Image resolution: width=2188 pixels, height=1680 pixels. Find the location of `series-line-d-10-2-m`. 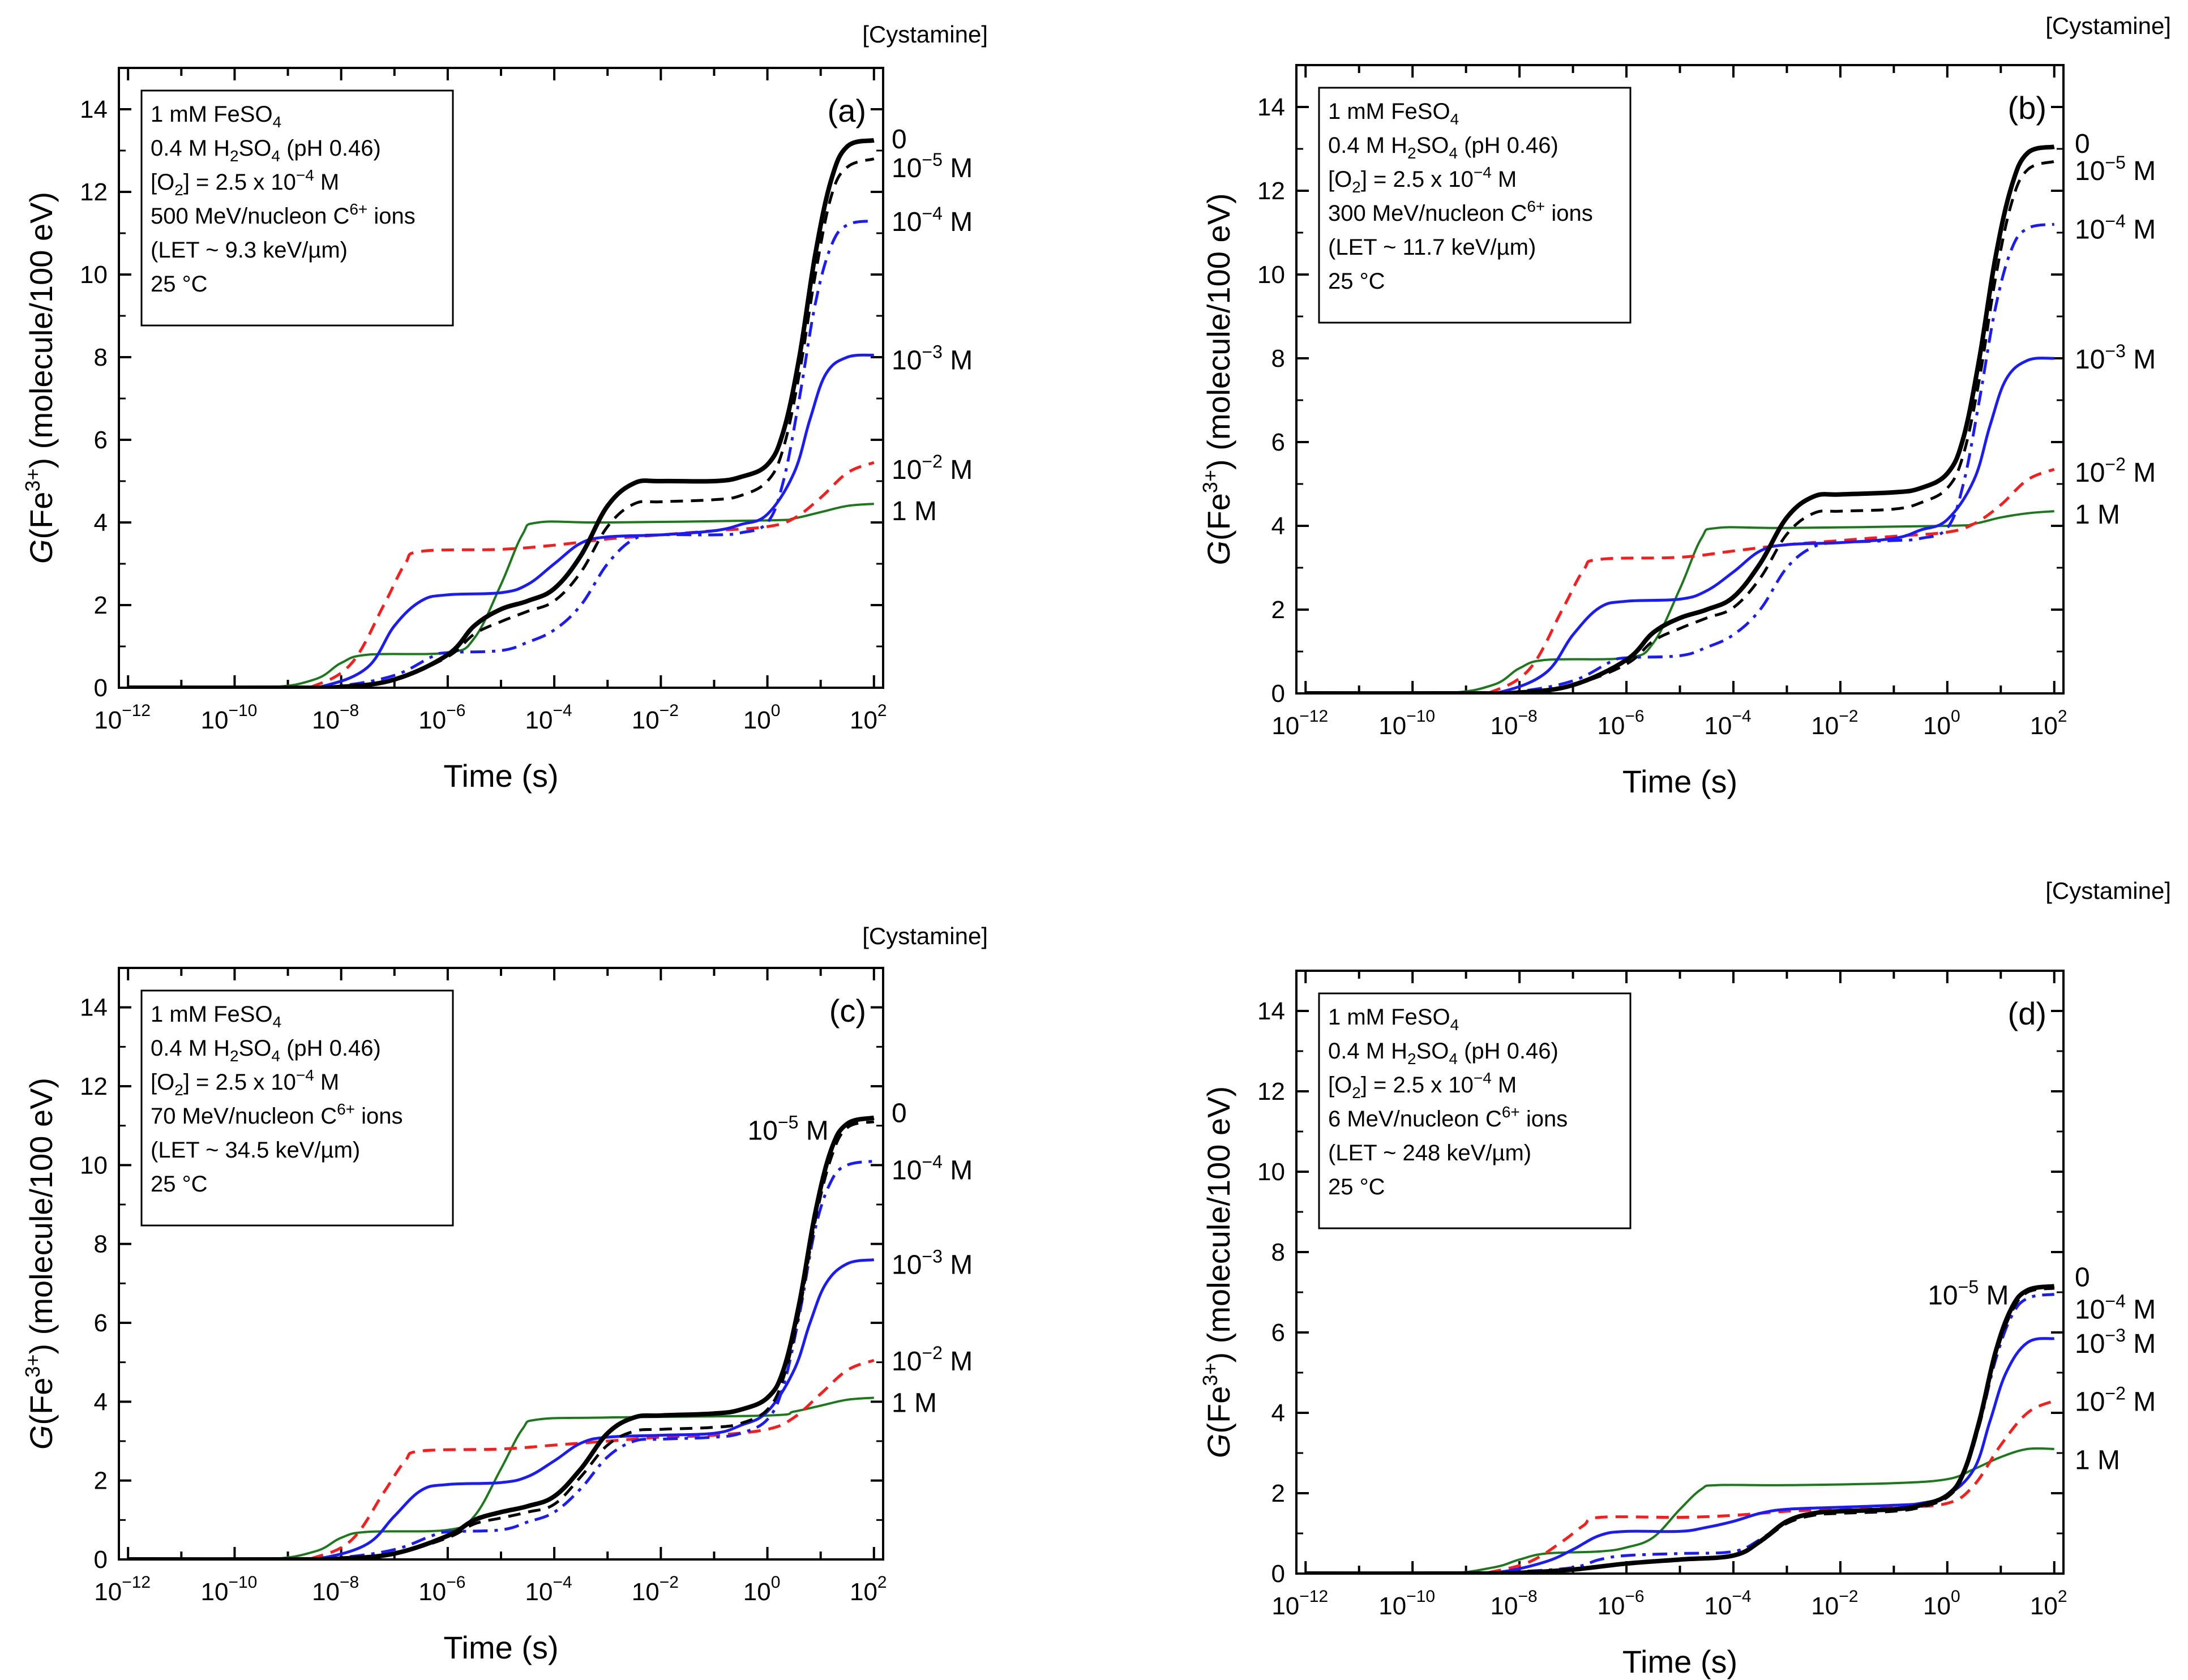

series-line-d-10-2-m is located at coordinates (1680, 1486).